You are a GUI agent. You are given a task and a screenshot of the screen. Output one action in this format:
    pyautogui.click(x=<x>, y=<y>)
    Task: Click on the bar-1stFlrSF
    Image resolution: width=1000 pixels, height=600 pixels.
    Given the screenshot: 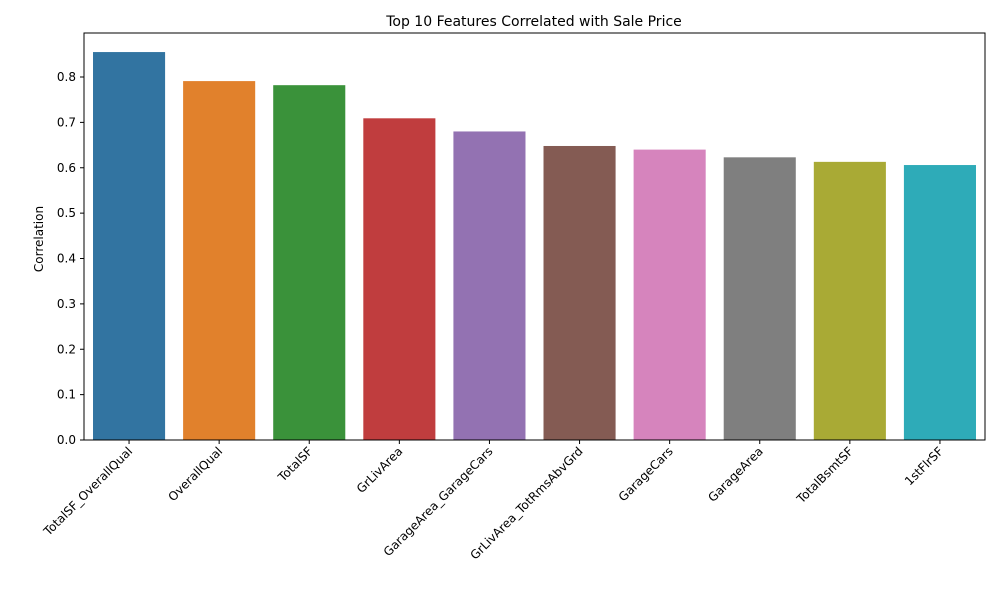 What is the action you would take?
    pyautogui.click(x=939, y=302)
    